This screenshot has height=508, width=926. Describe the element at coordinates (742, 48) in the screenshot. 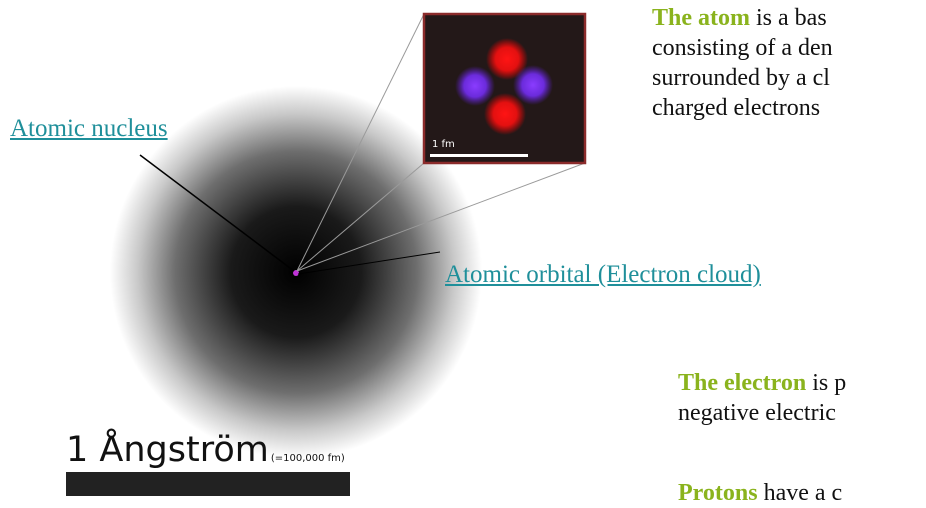

I see `atom-description-line-2: consisting of a den` at that location.